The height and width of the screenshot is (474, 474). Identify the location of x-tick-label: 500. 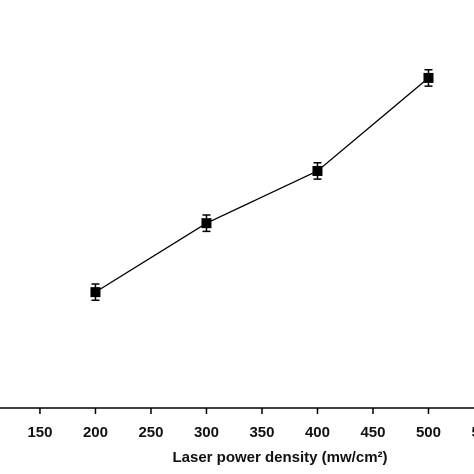
(428, 432).